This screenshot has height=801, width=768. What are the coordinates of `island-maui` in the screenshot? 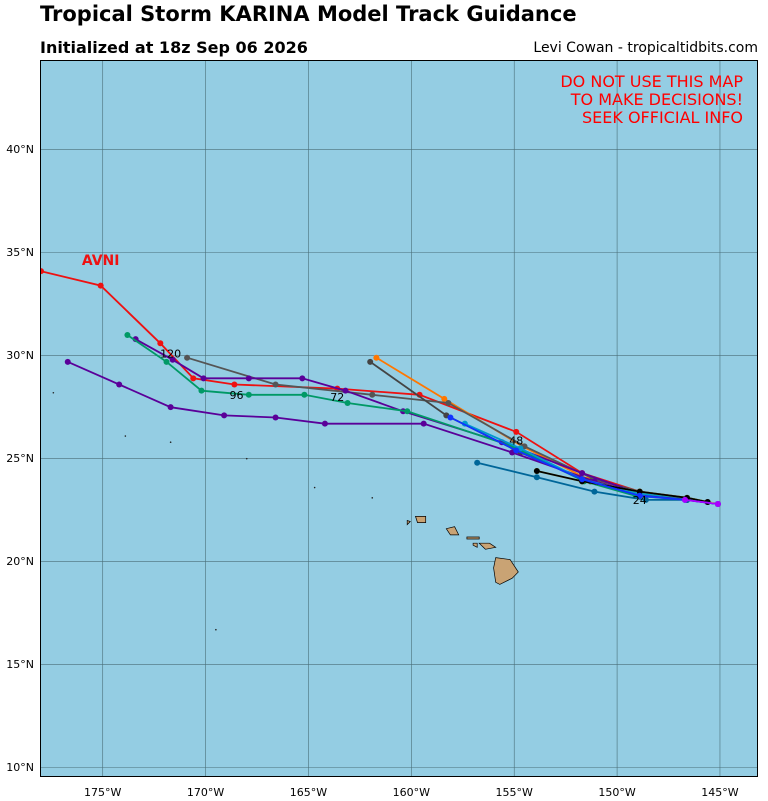 It's located at (487, 546).